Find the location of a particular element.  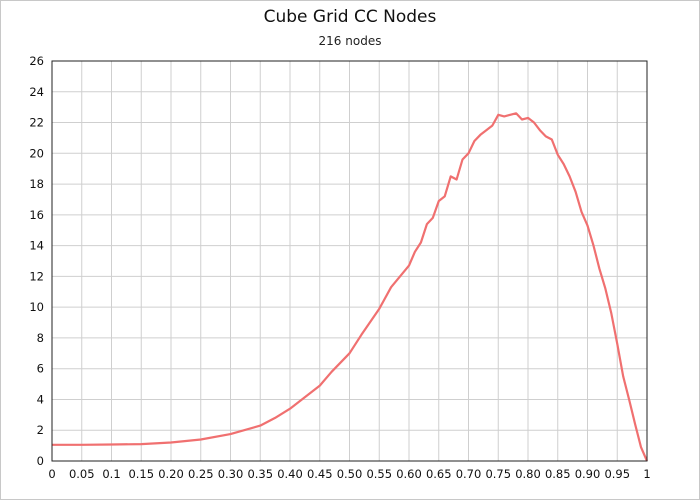

x-tick-label: 0.50 is located at coordinates (350, 474).